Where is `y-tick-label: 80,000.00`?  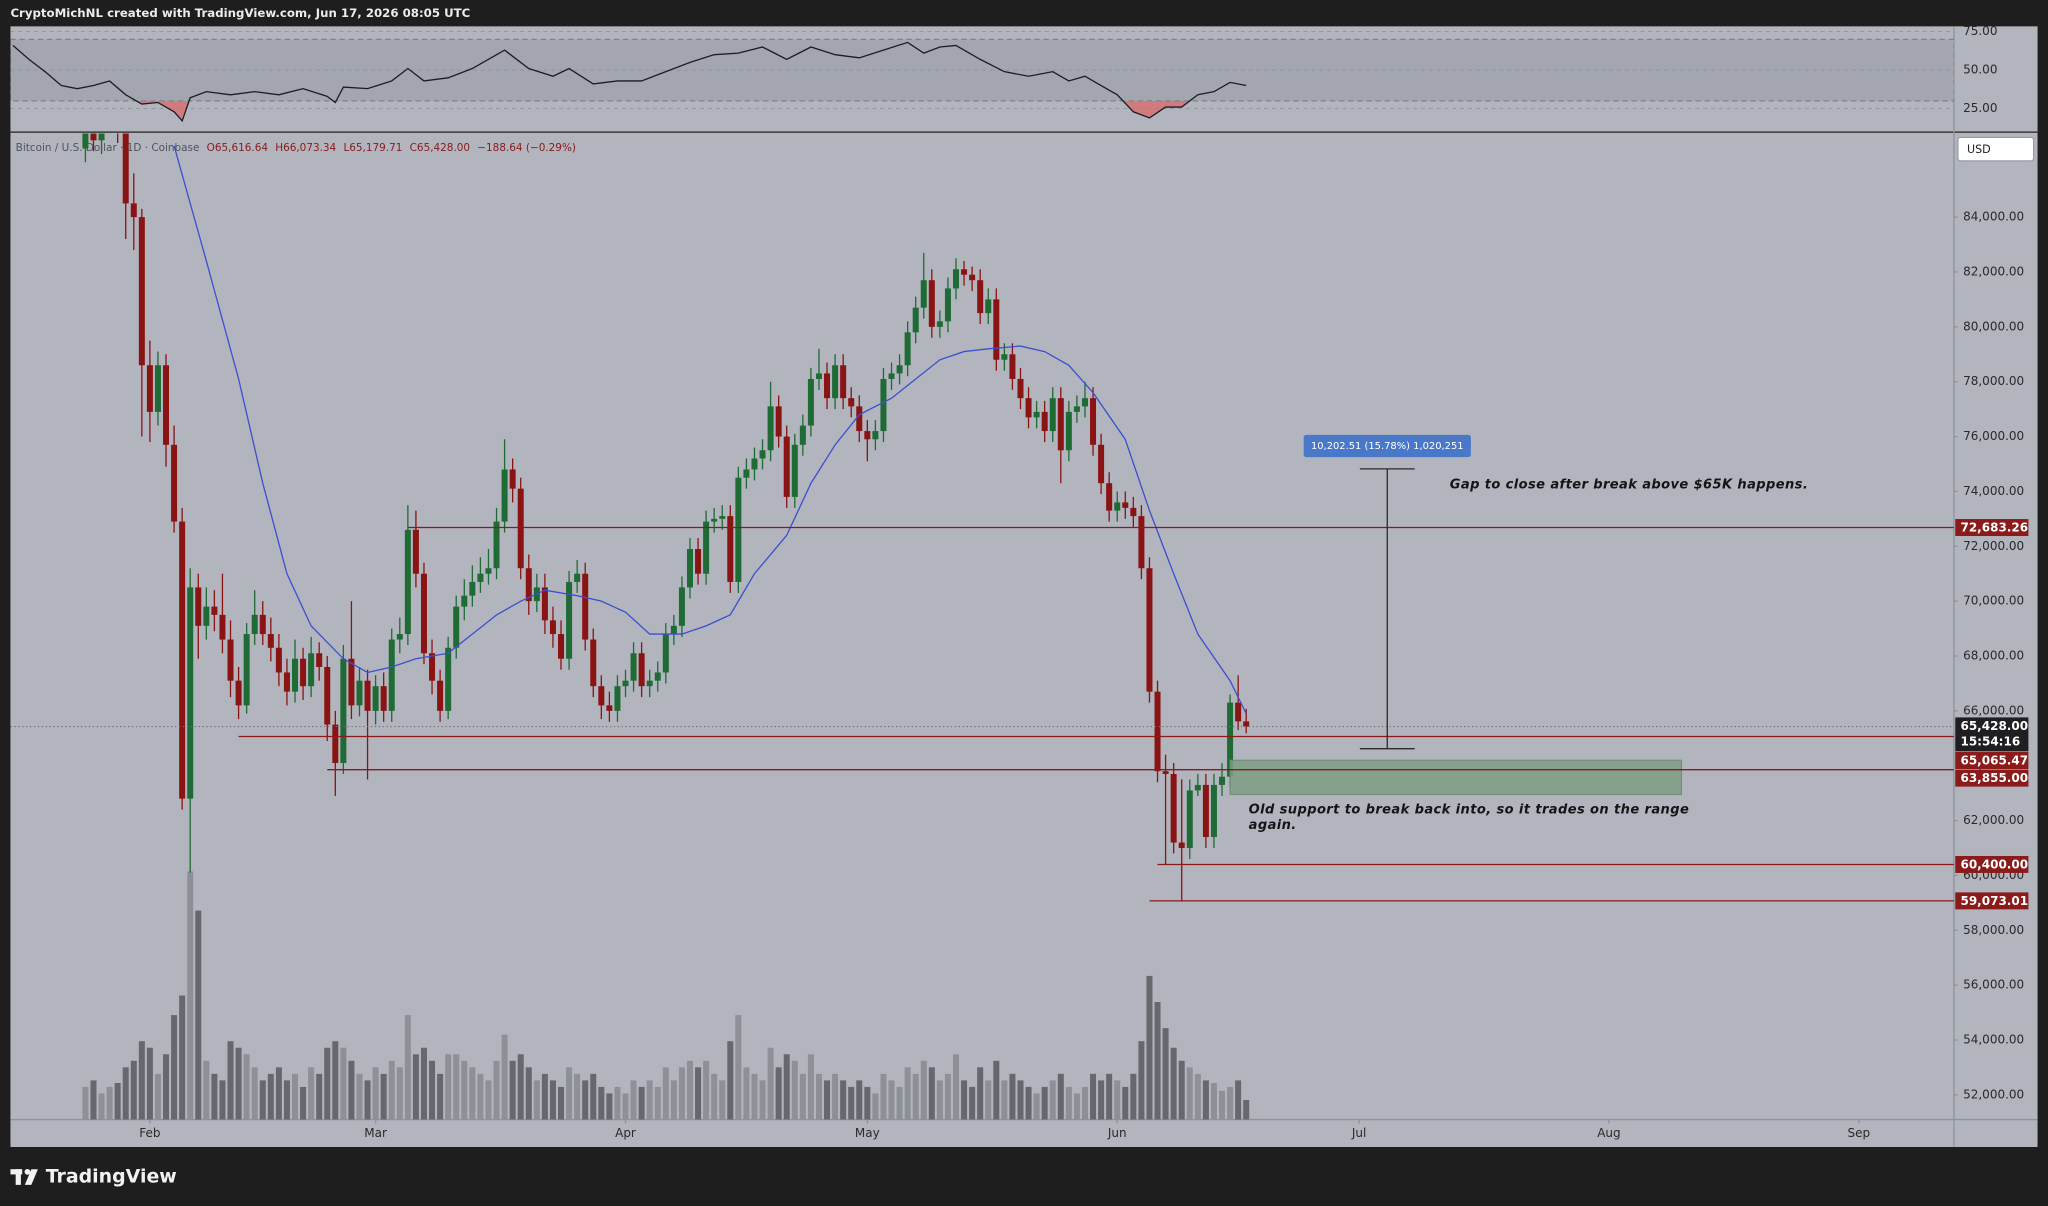
y-tick-label: 80,000.00 is located at coordinates (1993, 326).